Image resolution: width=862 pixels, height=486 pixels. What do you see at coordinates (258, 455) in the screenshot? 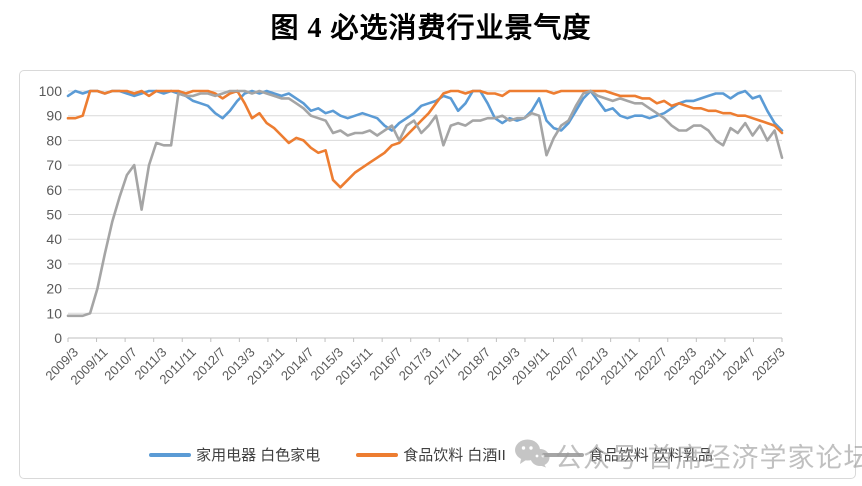
I see `legend-label: 家用电器 白色家电` at bounding box center [258, 455].